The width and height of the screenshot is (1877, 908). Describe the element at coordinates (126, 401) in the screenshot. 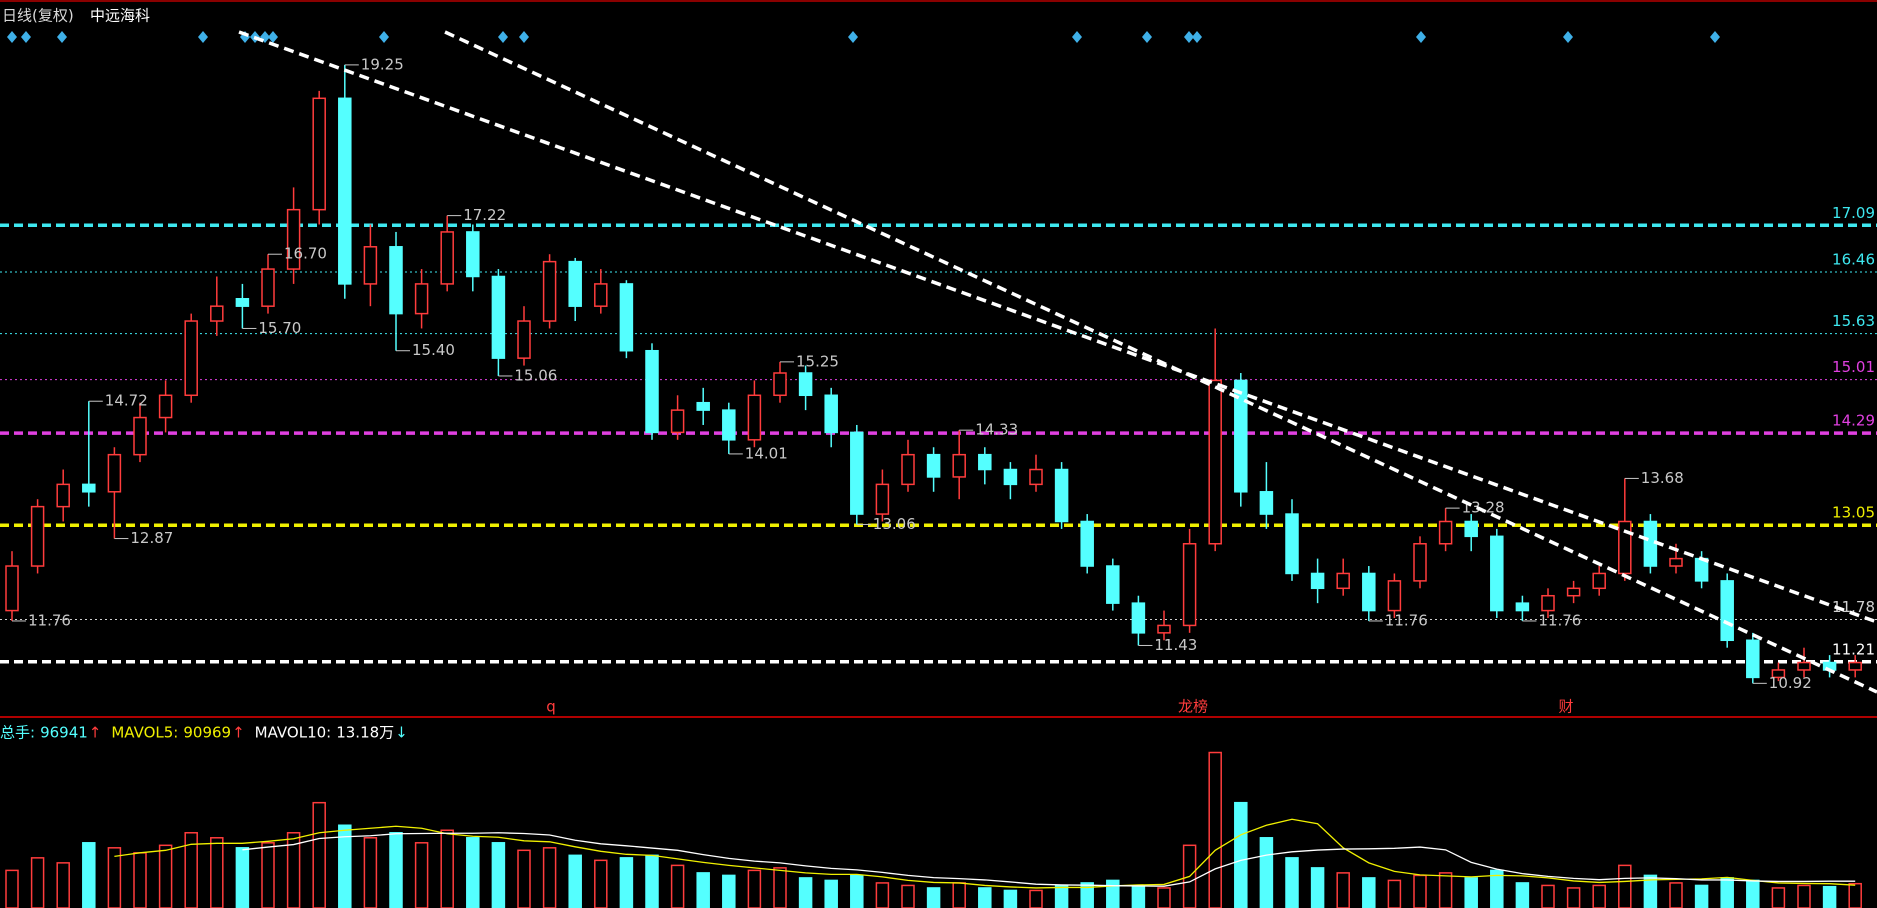

I see `price-label: 14.72` at that location.